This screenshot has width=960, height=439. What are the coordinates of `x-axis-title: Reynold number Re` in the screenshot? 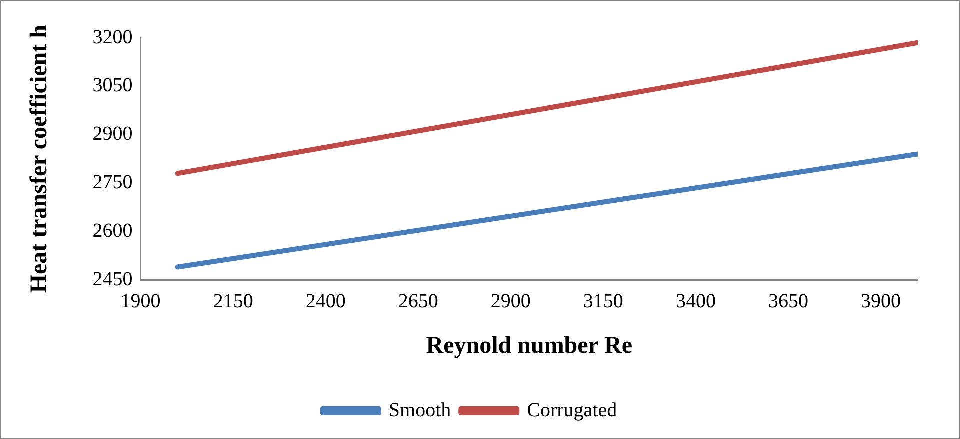 It's located at (529, 345).